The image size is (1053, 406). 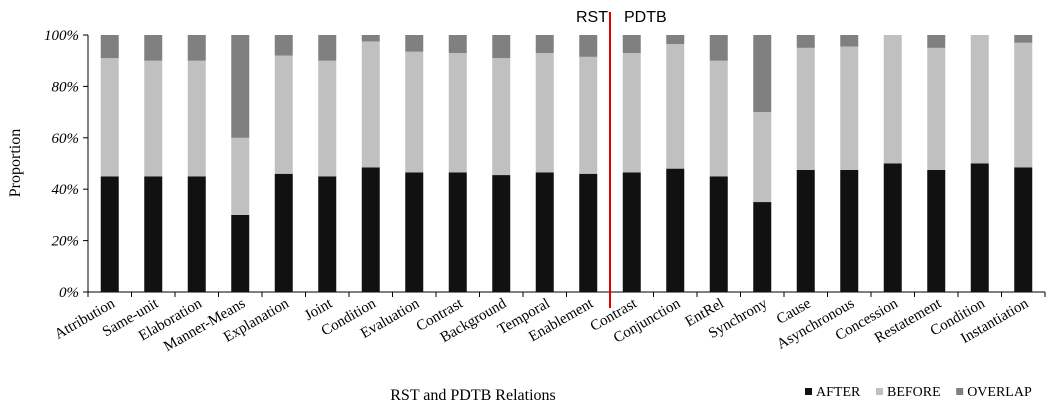 I want to click on legend-label-overlap: OVERLAP, so click(x=999, y=392).